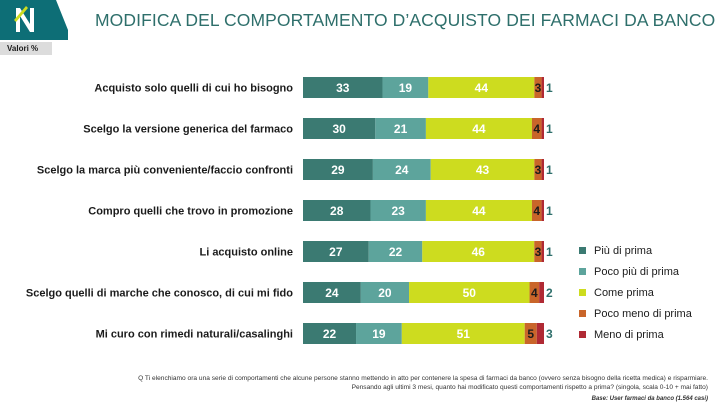  I want to click on data-label: 21, so click(401, 129).